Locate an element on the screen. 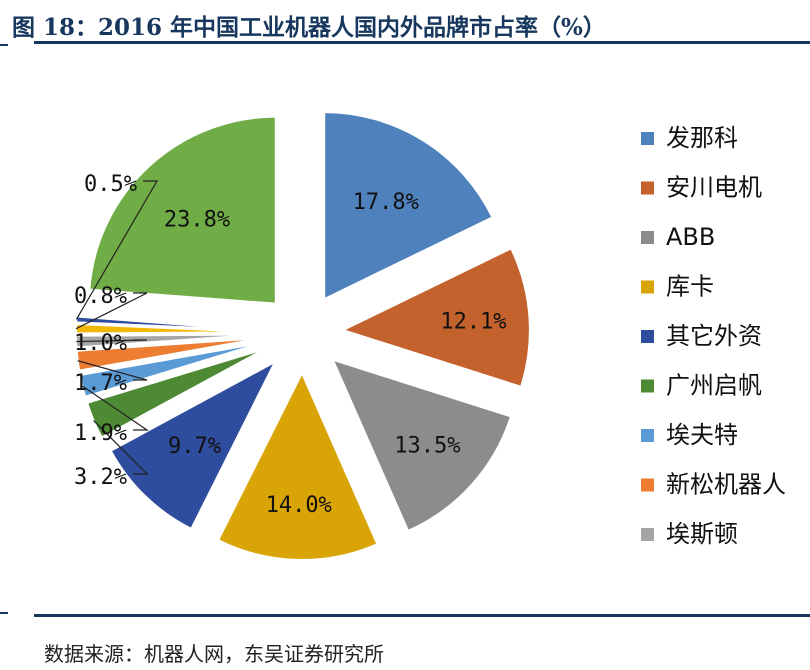 The image size is (810, 670). pie-slice-发那科 is located at coordinates (408, 206).